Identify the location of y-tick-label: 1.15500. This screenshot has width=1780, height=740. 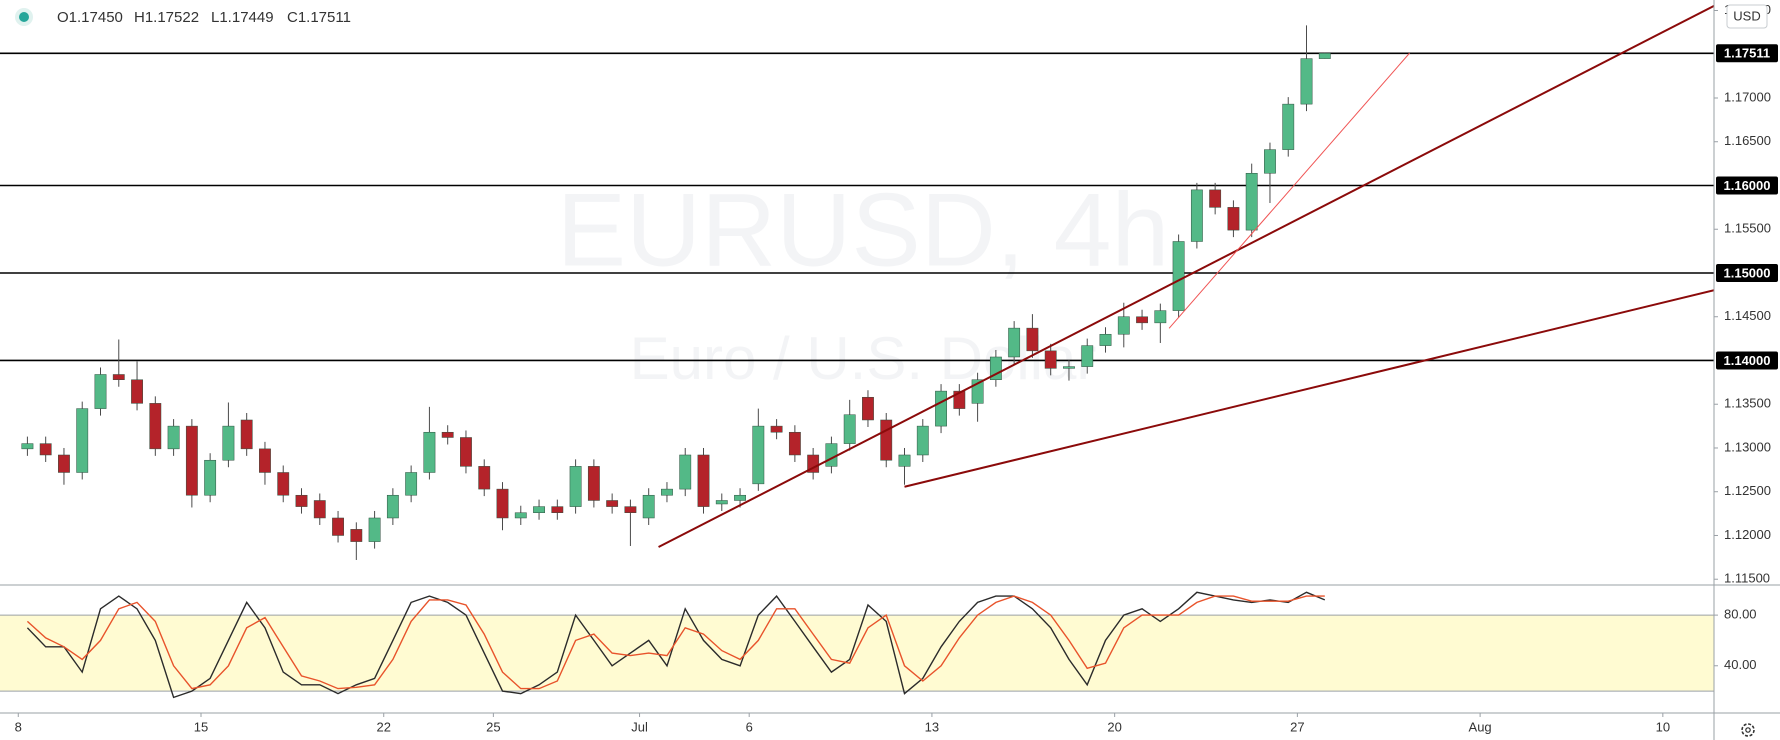
(1747, 228).